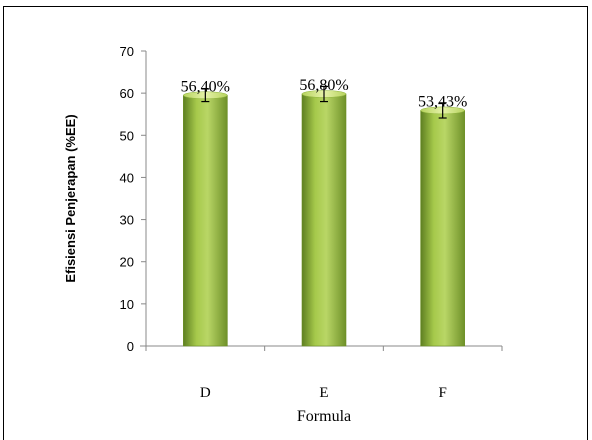  What do you see at coordinates (323, 393) in the screenshot?
I see `x-tick-label-E: E` at bounding box center [323, 393].